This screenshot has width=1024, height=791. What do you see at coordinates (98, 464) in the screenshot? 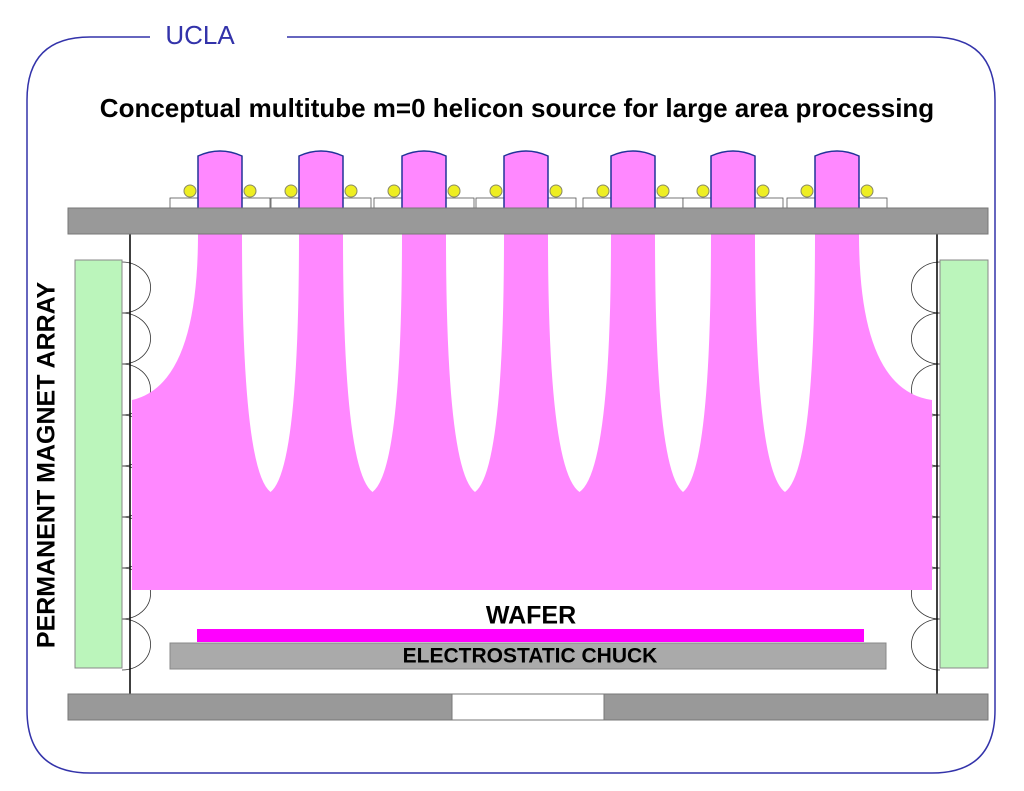
I see `magnet-left` at bounding box center [98, 464].